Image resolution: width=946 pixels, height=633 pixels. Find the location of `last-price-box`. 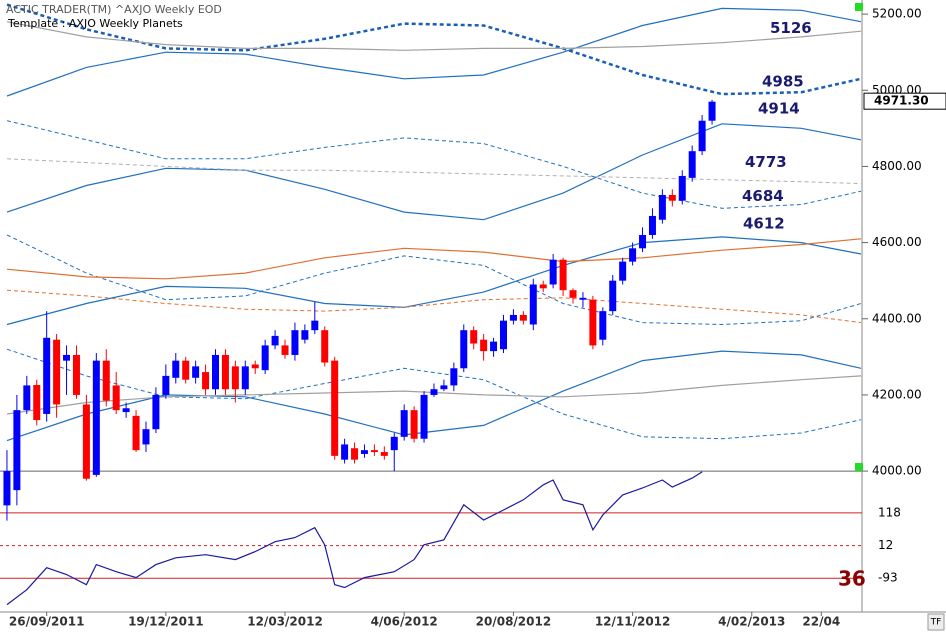

last-price-box is located at coordinates (904, 101).